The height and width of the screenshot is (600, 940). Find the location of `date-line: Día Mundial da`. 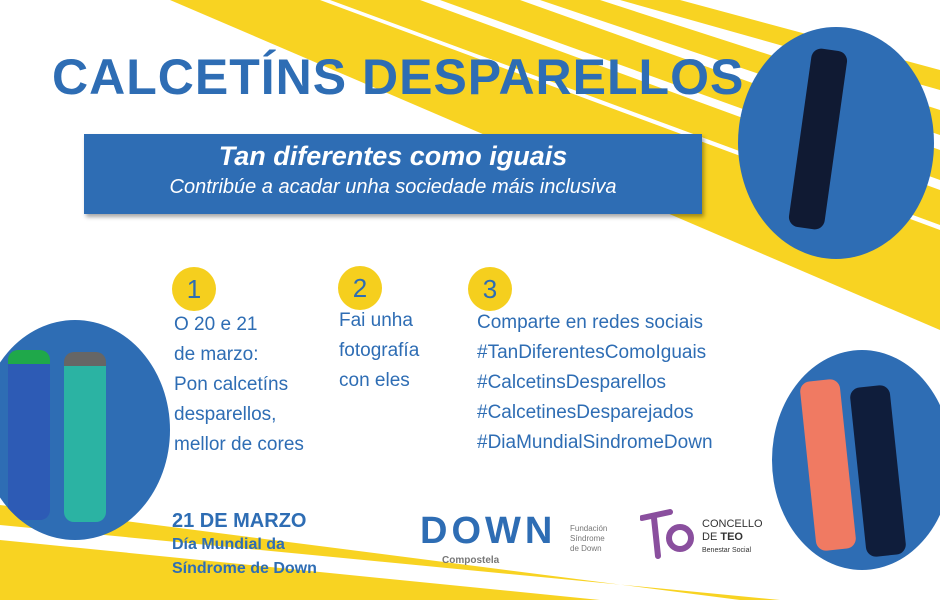

date-line: Día Mundial da is located at coordinates (228, 544).